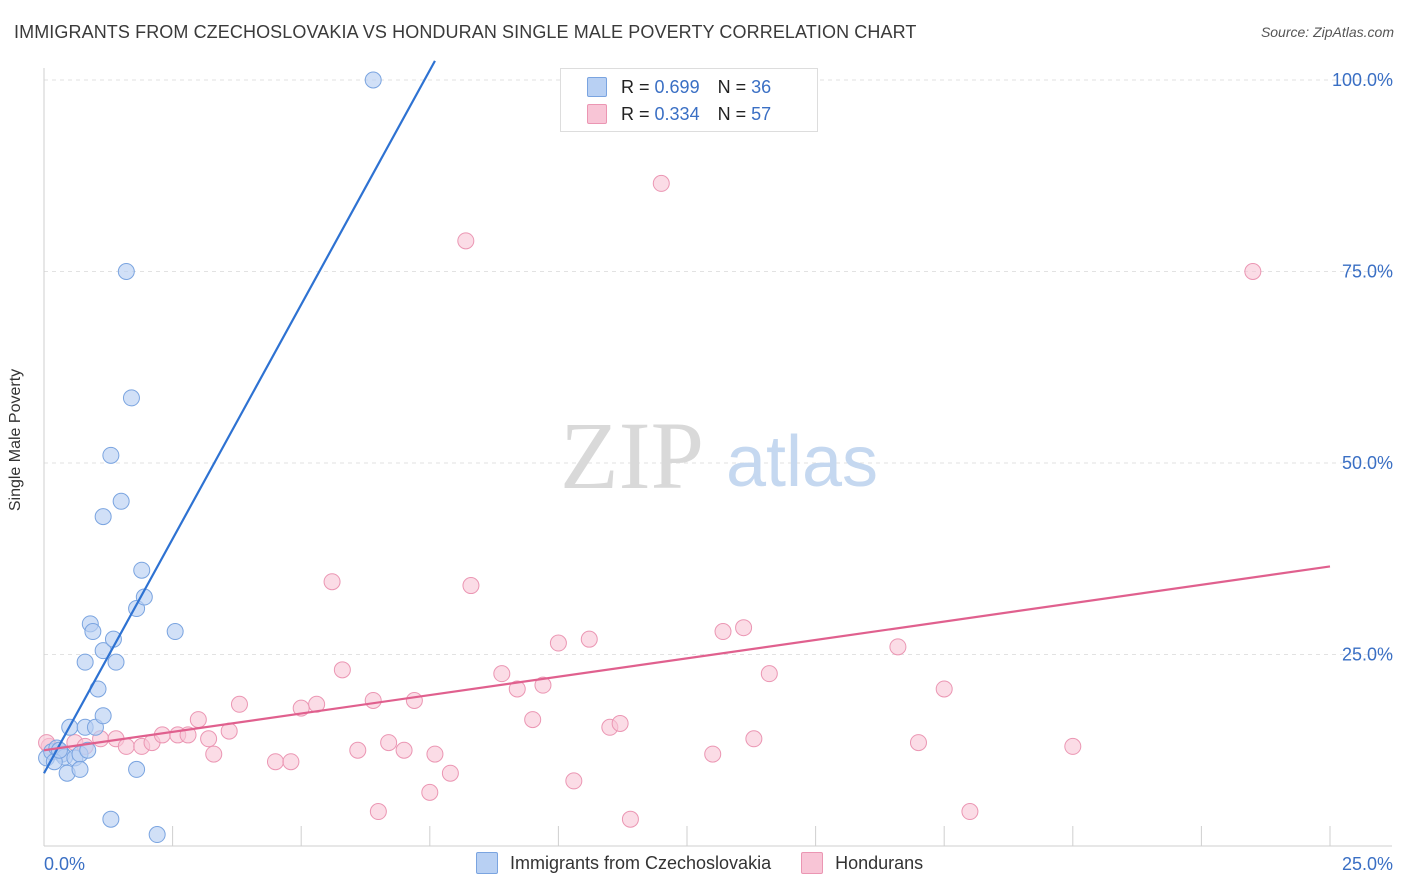 The image size is (1406, 892). What do you see at coordinates (641, 862) in the screenshot?
I see `legend-label: Immigrants from Czechoslovakia` at bounding box center [641, 862].